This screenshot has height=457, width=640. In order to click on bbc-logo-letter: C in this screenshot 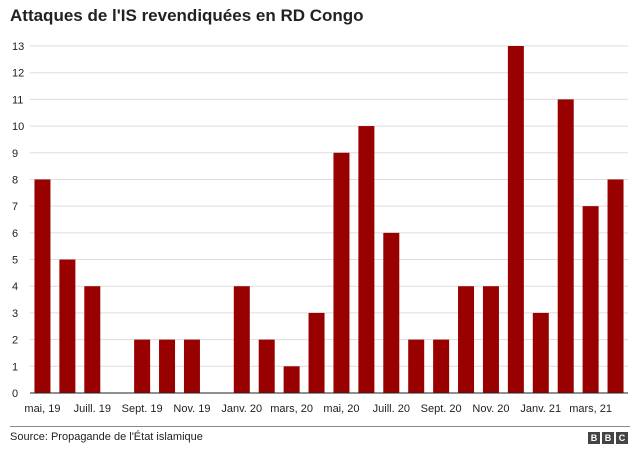, I will do `click(622, 438)`.